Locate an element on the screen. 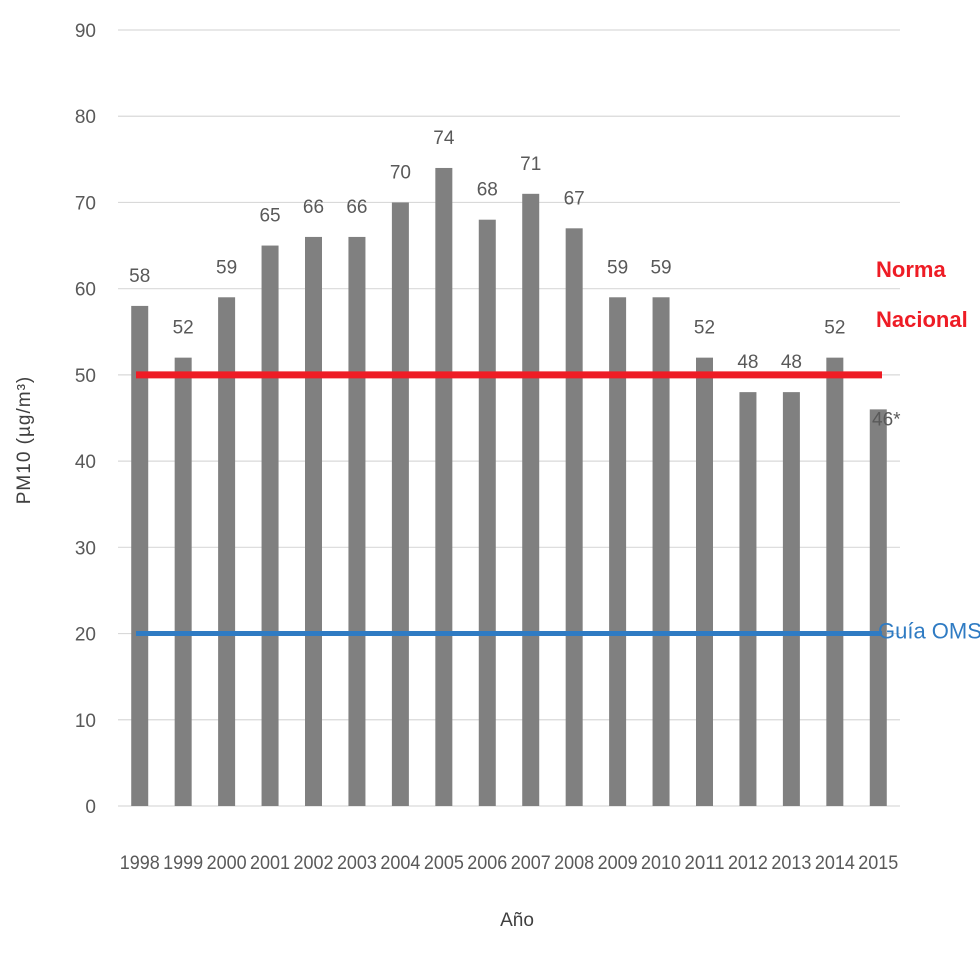 This screenshot has height=955, width=980. y-tick-label: 30 is located at coordinates (85, 548).